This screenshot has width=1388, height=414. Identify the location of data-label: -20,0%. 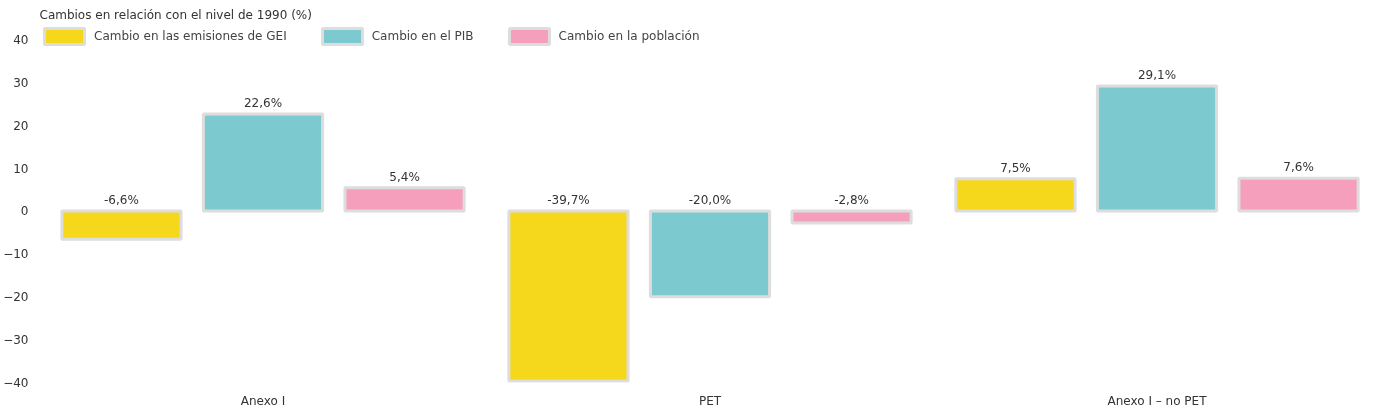
(710, 199).